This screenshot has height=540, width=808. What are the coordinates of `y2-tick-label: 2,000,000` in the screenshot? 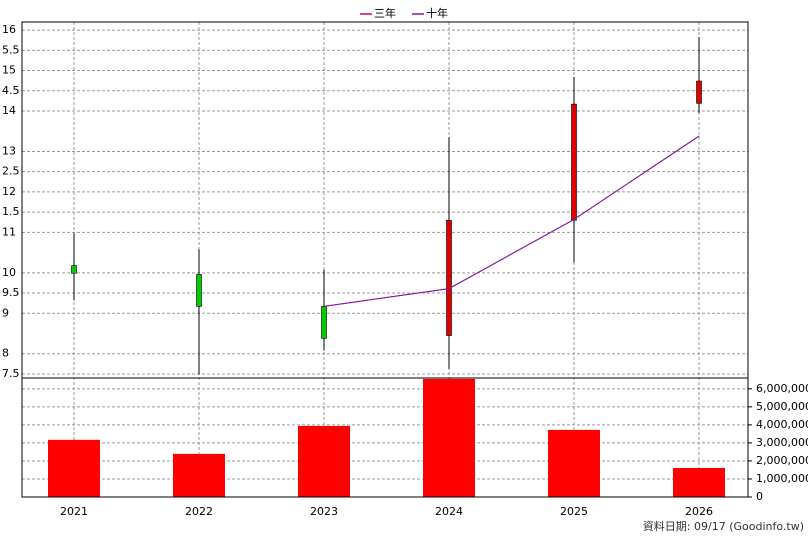 It's located at (782, 460).